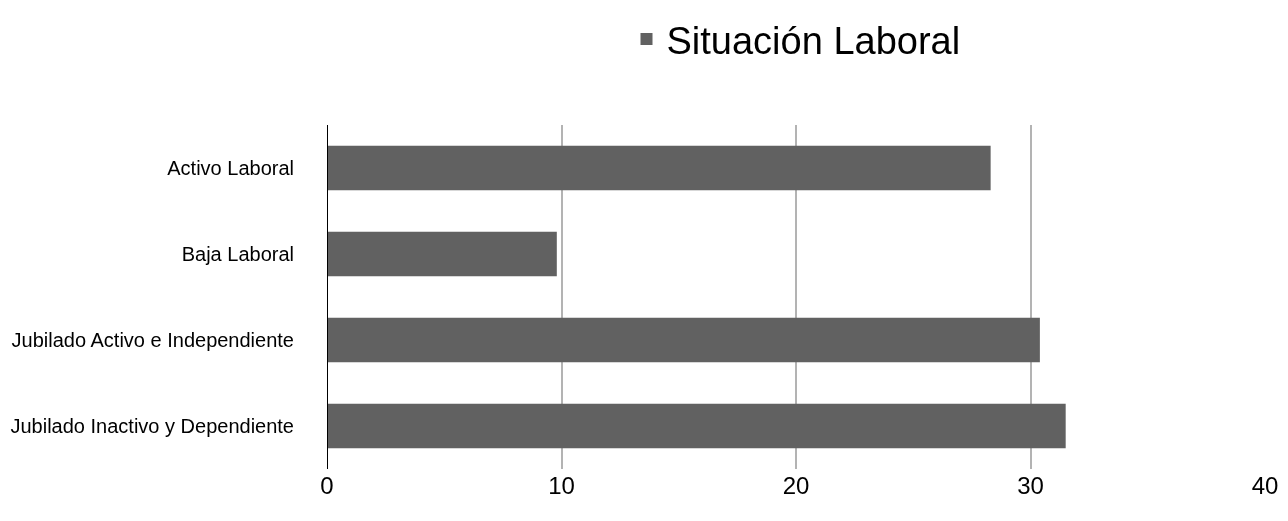 This screenshot has height=521, width=1288. What do you see at coordinates (327, 485) in the screenshot?
I see `x-tick-label: 0` at bounding box center [327, 485].